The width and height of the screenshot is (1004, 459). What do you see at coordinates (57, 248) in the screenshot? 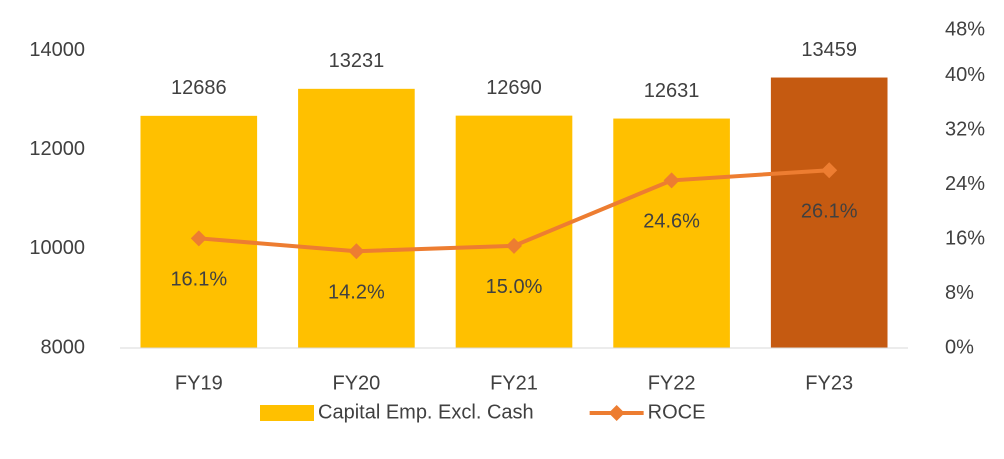
I see `y-tick-label: 10000` at bounding box center [57, 248].